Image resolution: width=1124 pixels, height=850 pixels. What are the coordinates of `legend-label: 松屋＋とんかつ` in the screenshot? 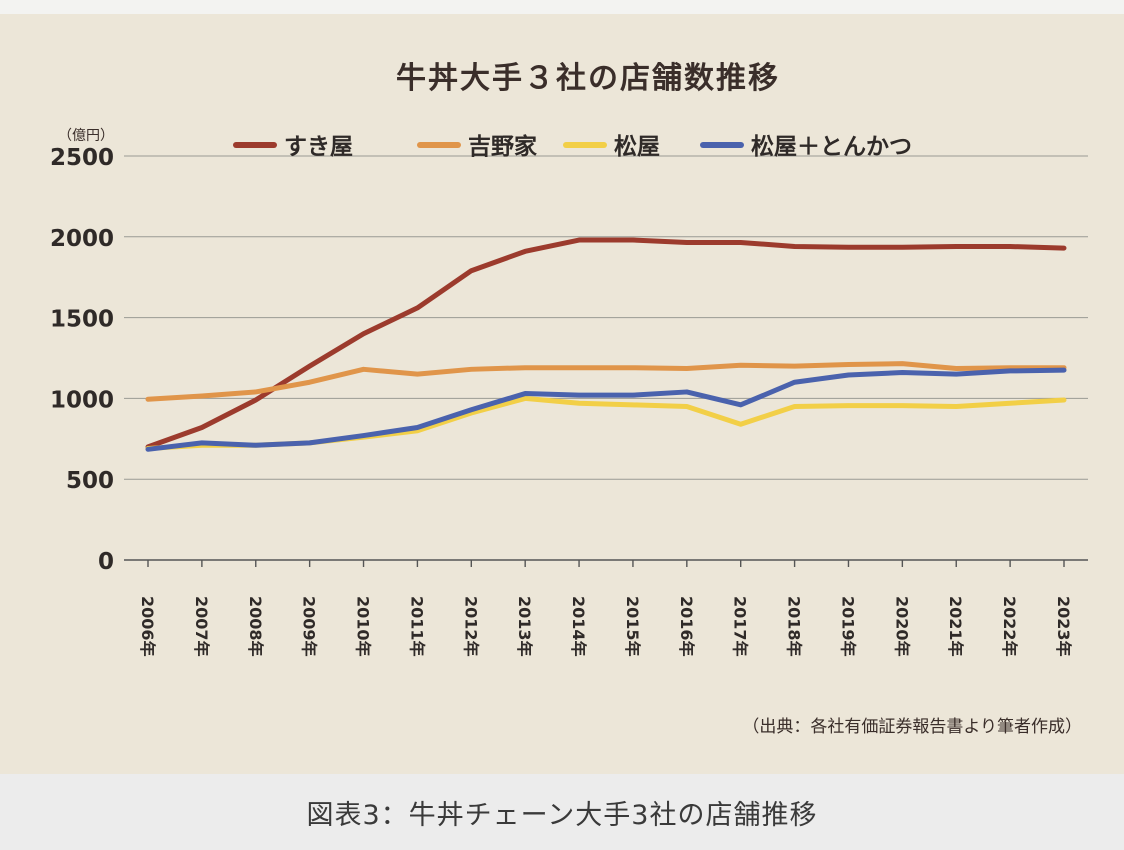 It's located at (831, 147).